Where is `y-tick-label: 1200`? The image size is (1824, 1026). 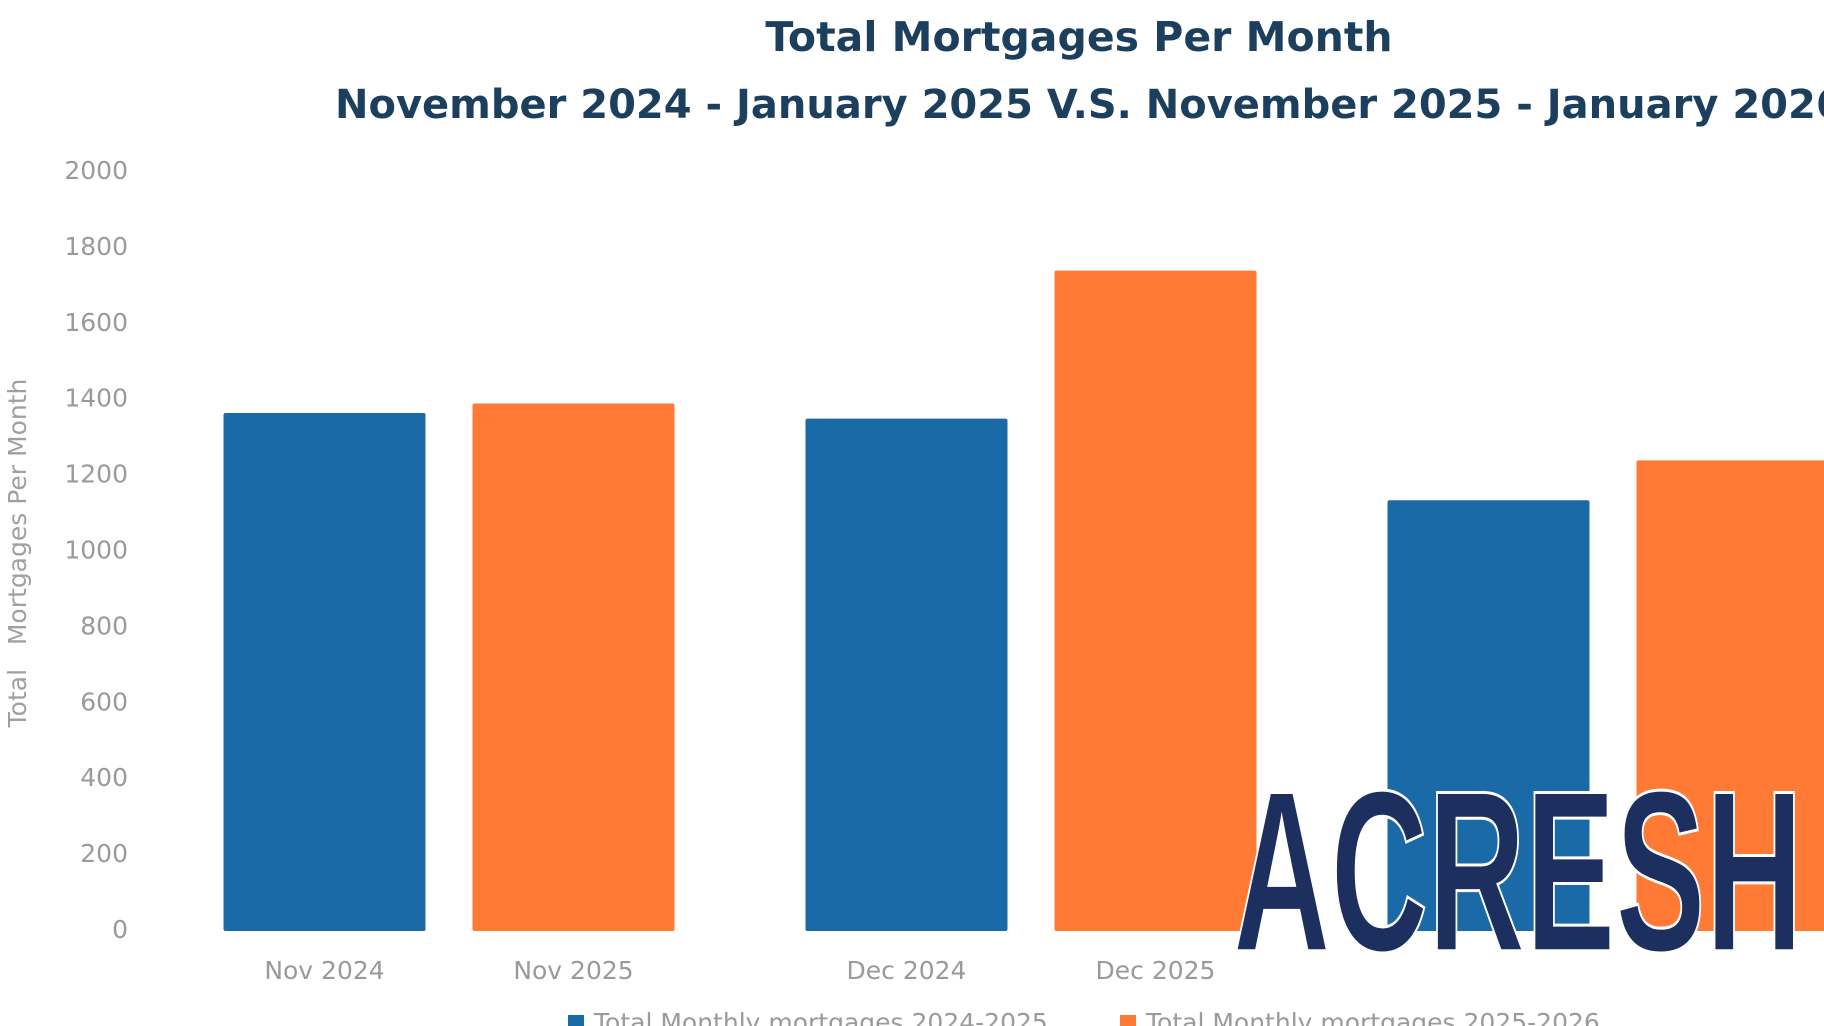 y-tick-label: 1200 is located at coordinates (96, 474).